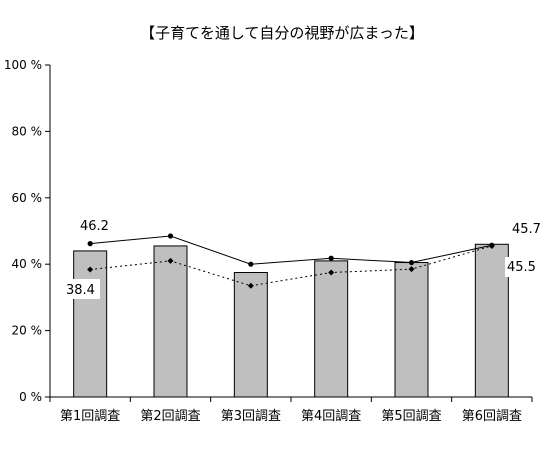 This screenshot has width=553, height=451. What do you see at coordinates (27, 264) in the screenshot?
I see `y-tick-label: 40 %` at bounding box center [27, 264].